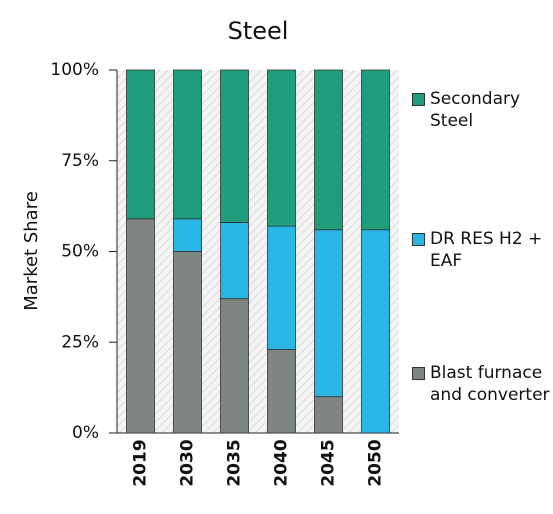 The width and height of the screenshot is (553, 514). I want to click on legend-item: Secondary Steel, so click(482, 110).